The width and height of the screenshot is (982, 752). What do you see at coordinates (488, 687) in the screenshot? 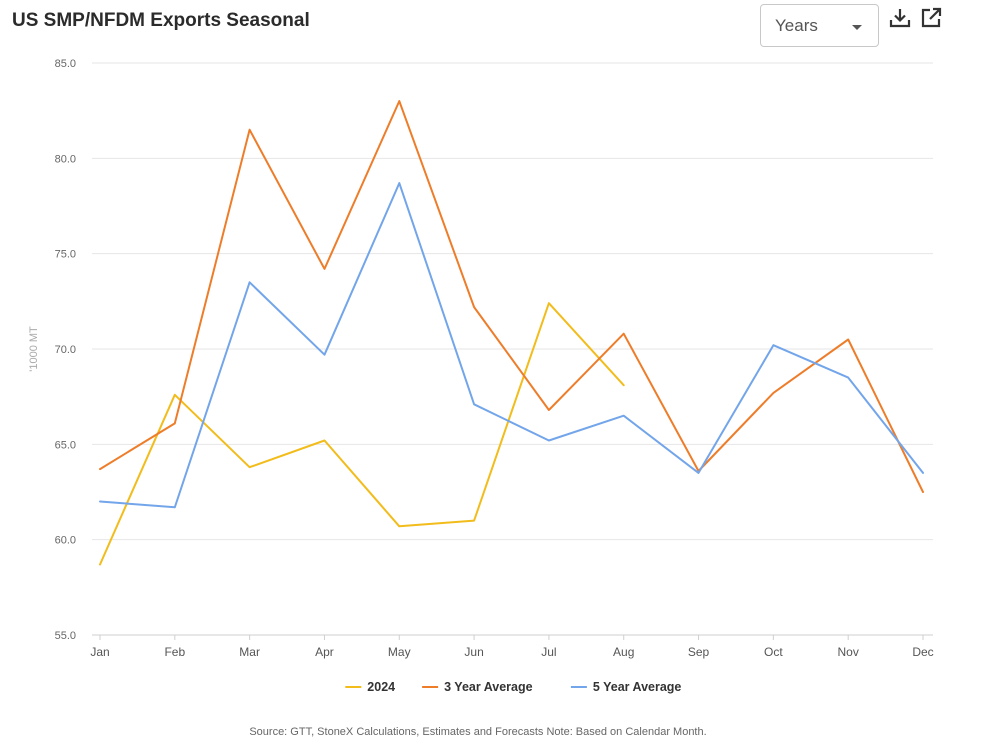
I see `legend-label: 3 Year Average` at bounding box center [488, 687].